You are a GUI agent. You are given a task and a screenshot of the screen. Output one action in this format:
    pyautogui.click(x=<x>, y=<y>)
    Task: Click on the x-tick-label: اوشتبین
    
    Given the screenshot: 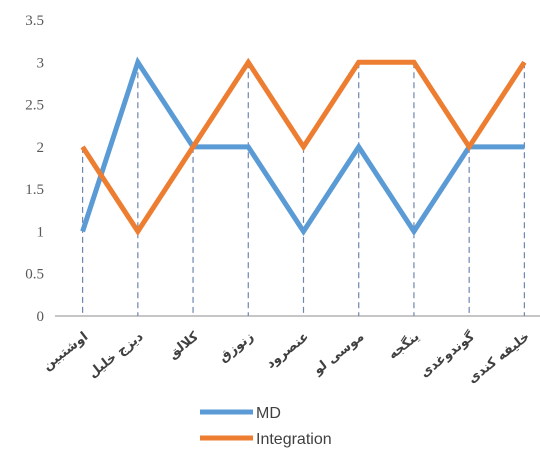 What is the action you would take?
    pyautogui.click(x=65, y=351)
    